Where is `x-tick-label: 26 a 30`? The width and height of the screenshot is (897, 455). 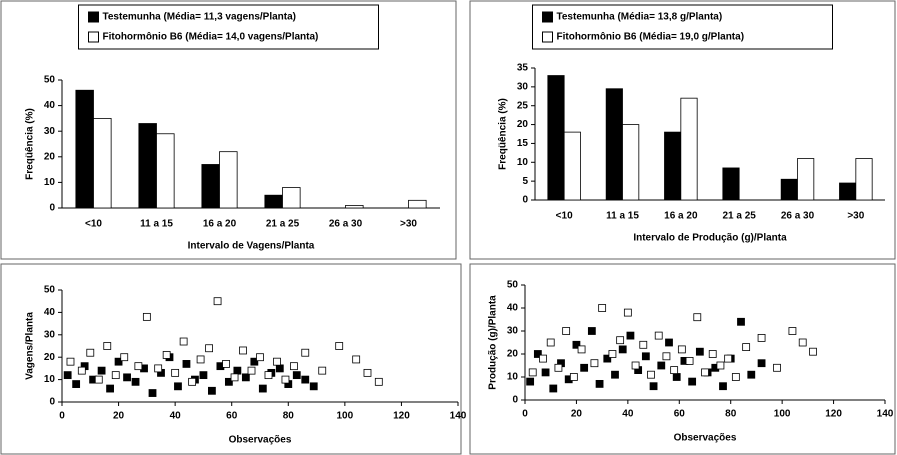 x-tick-label: 26 a 30 is located at coordinates (798, 216).